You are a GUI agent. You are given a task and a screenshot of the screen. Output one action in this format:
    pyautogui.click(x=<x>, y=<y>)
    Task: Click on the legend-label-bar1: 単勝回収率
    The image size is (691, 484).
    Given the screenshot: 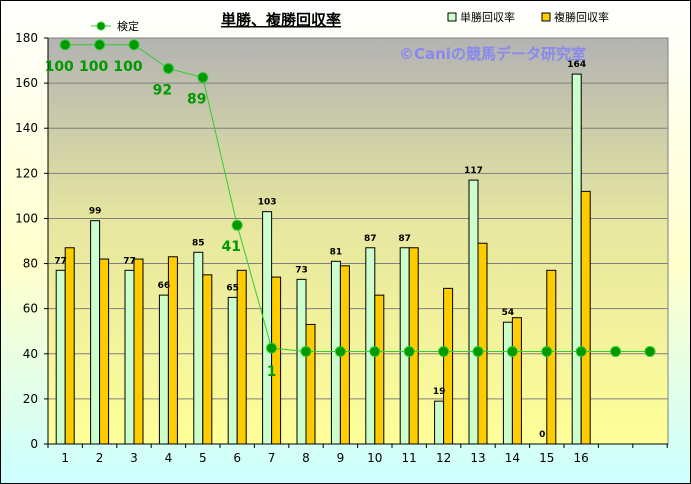 What is the action you would take?
    pyautogui.click(x=487, y=17)
    